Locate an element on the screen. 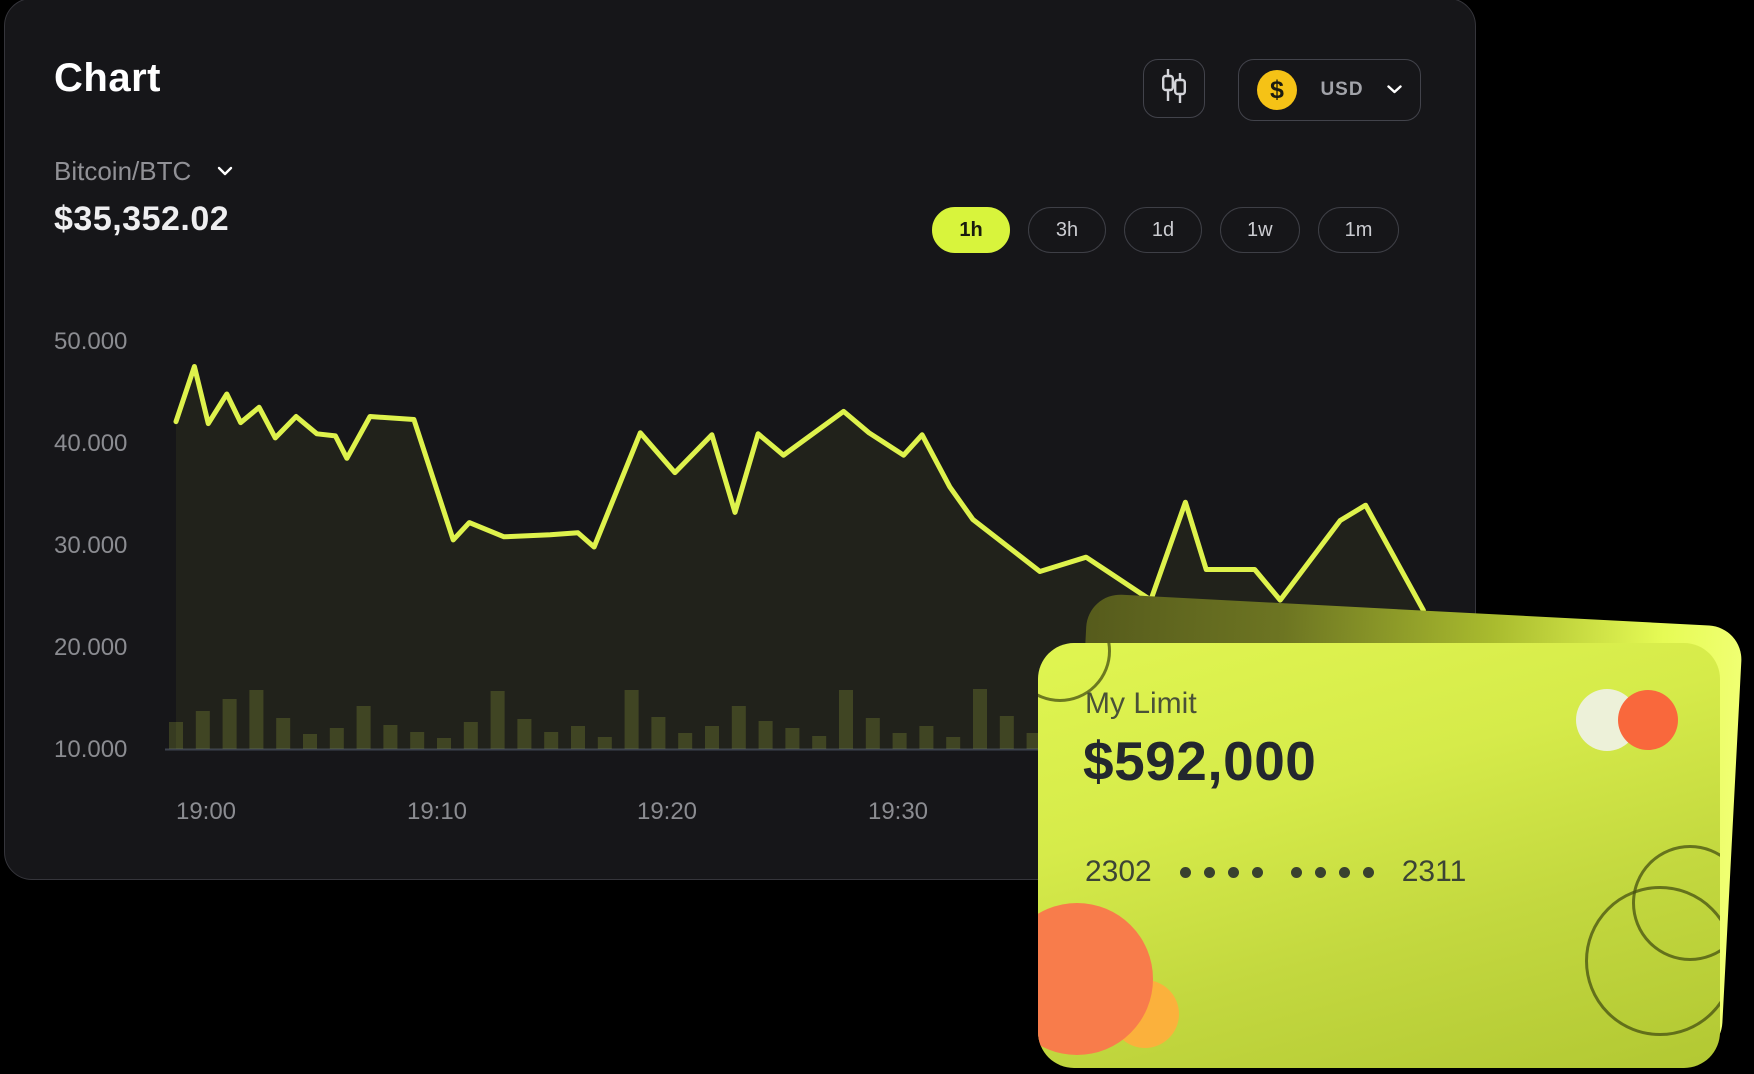 Image resolution: width=1754 pixels, height=1074 pixels. limit-label: My Limit is located at coordinates (1141, 703).